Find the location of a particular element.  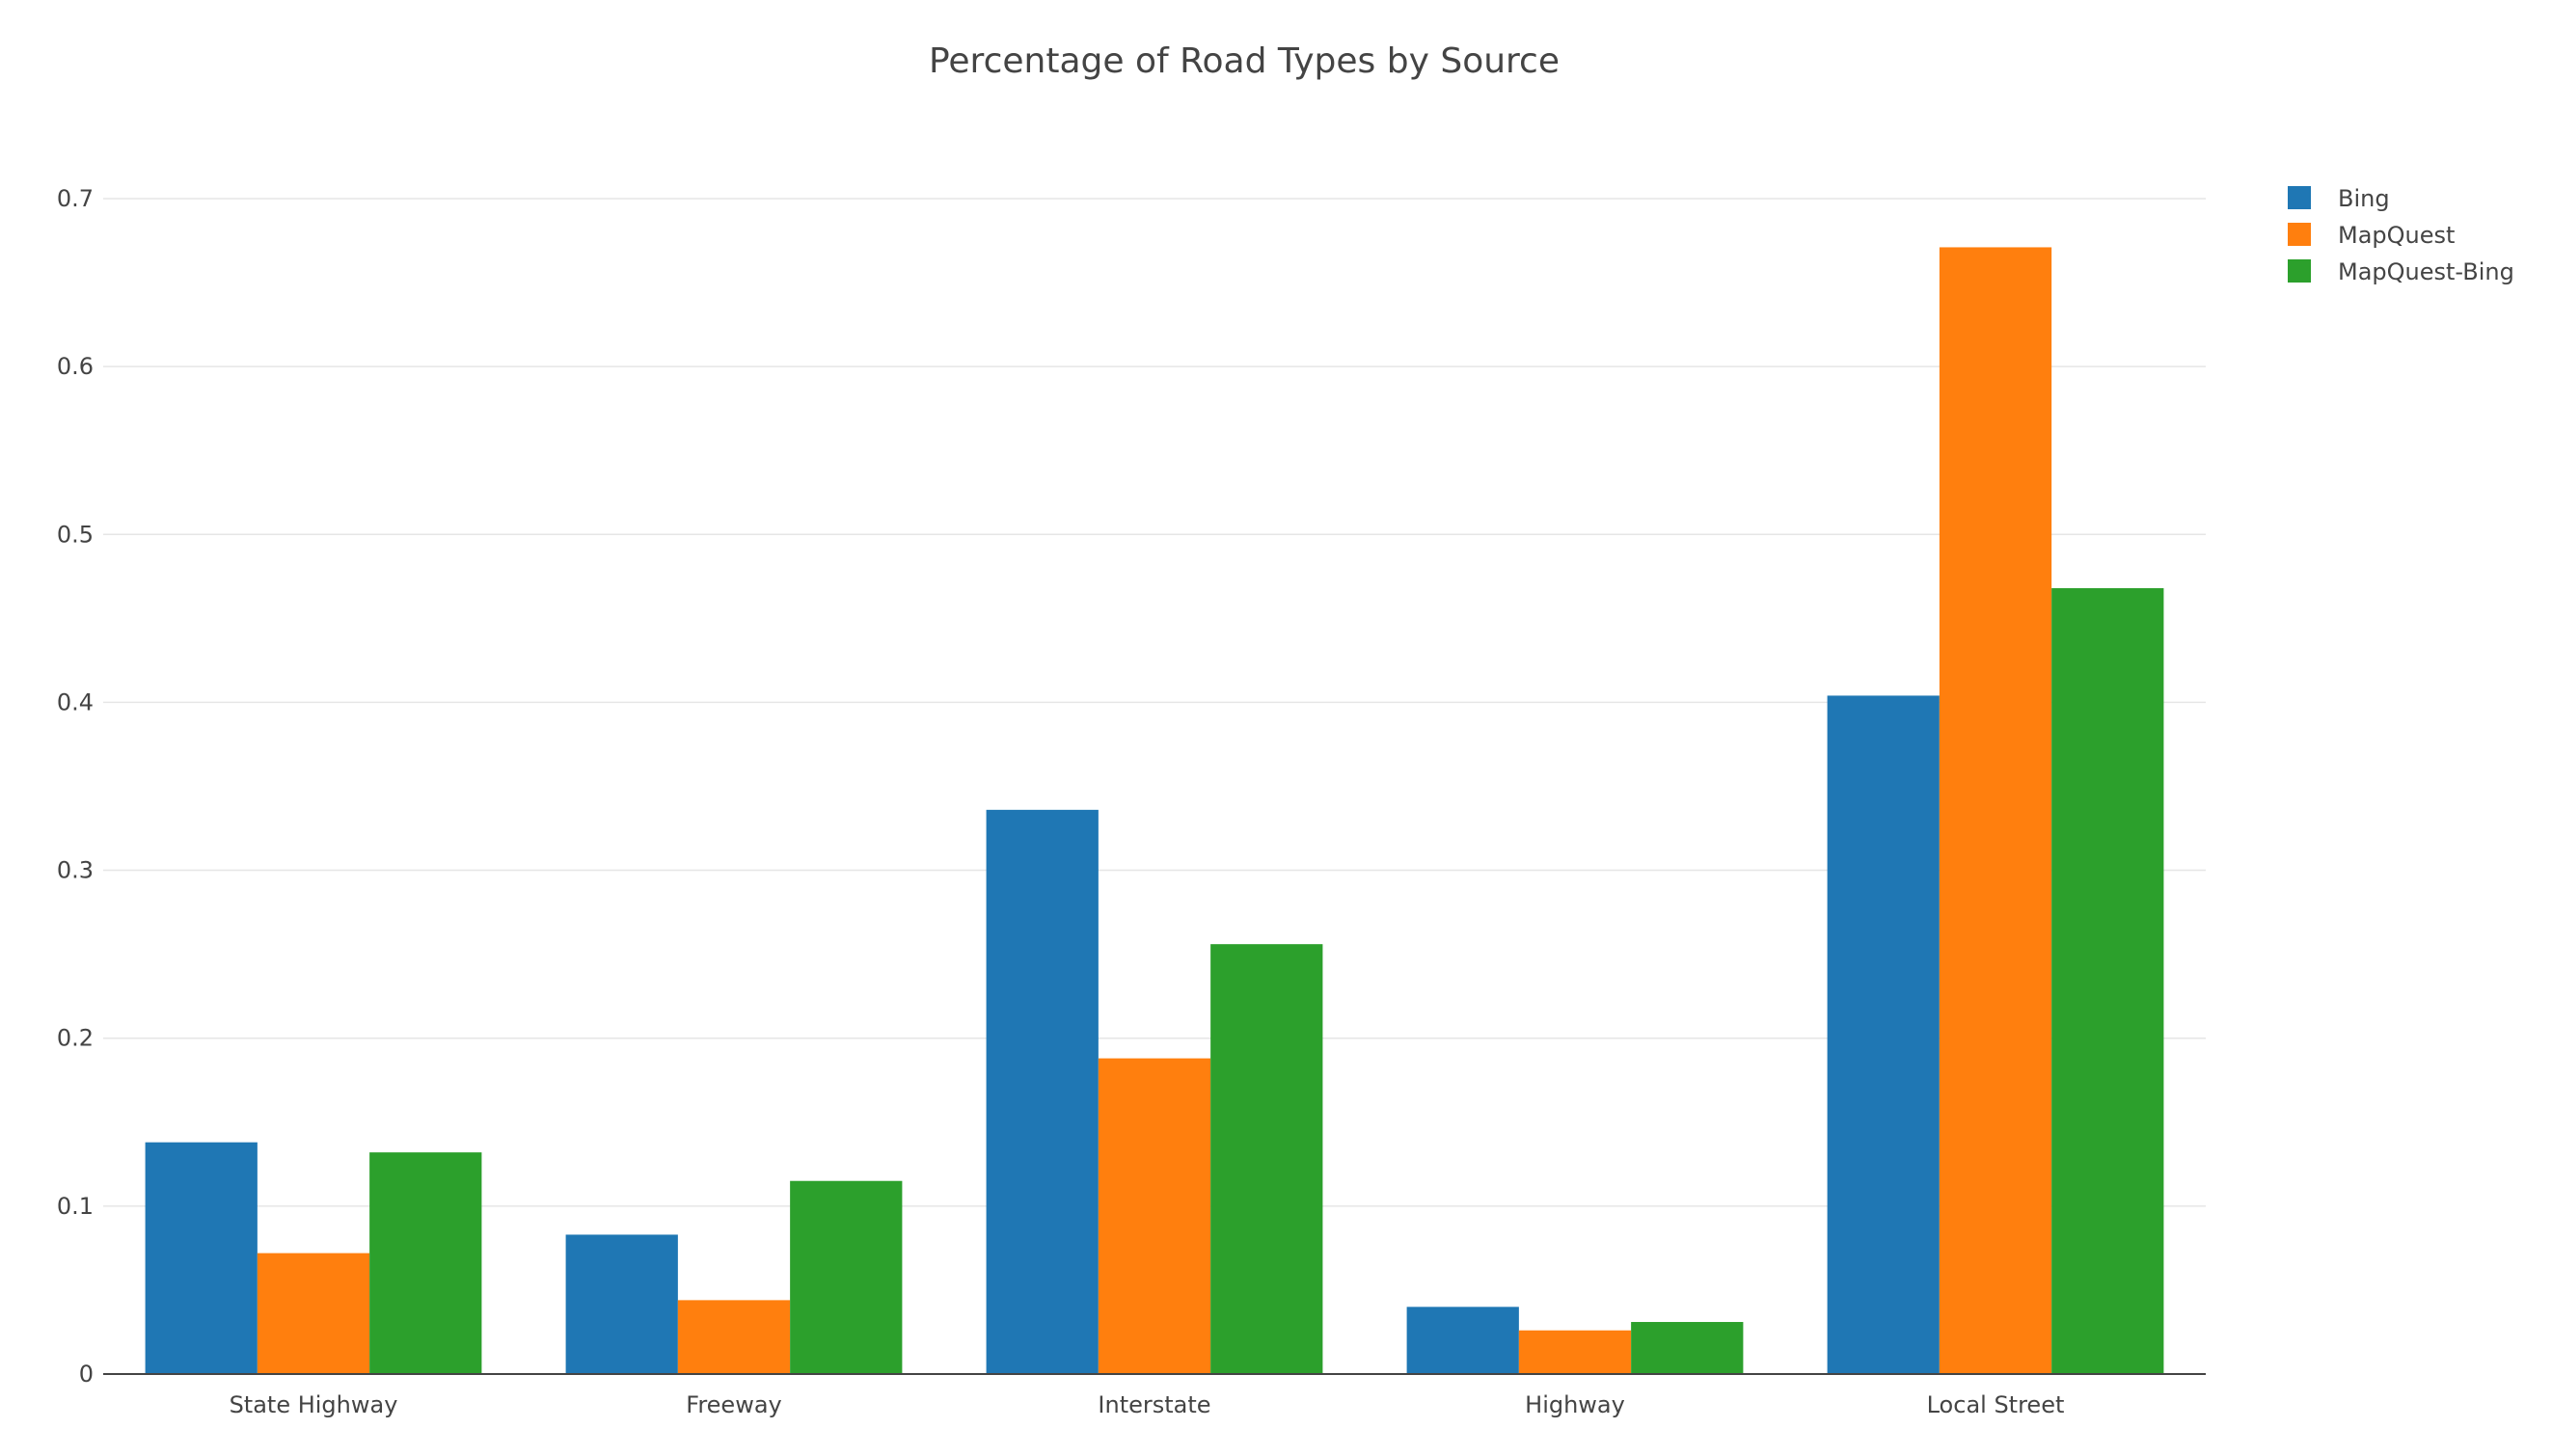

legend-label: MapQuest-Bing is located at coordinates (2426, 271).